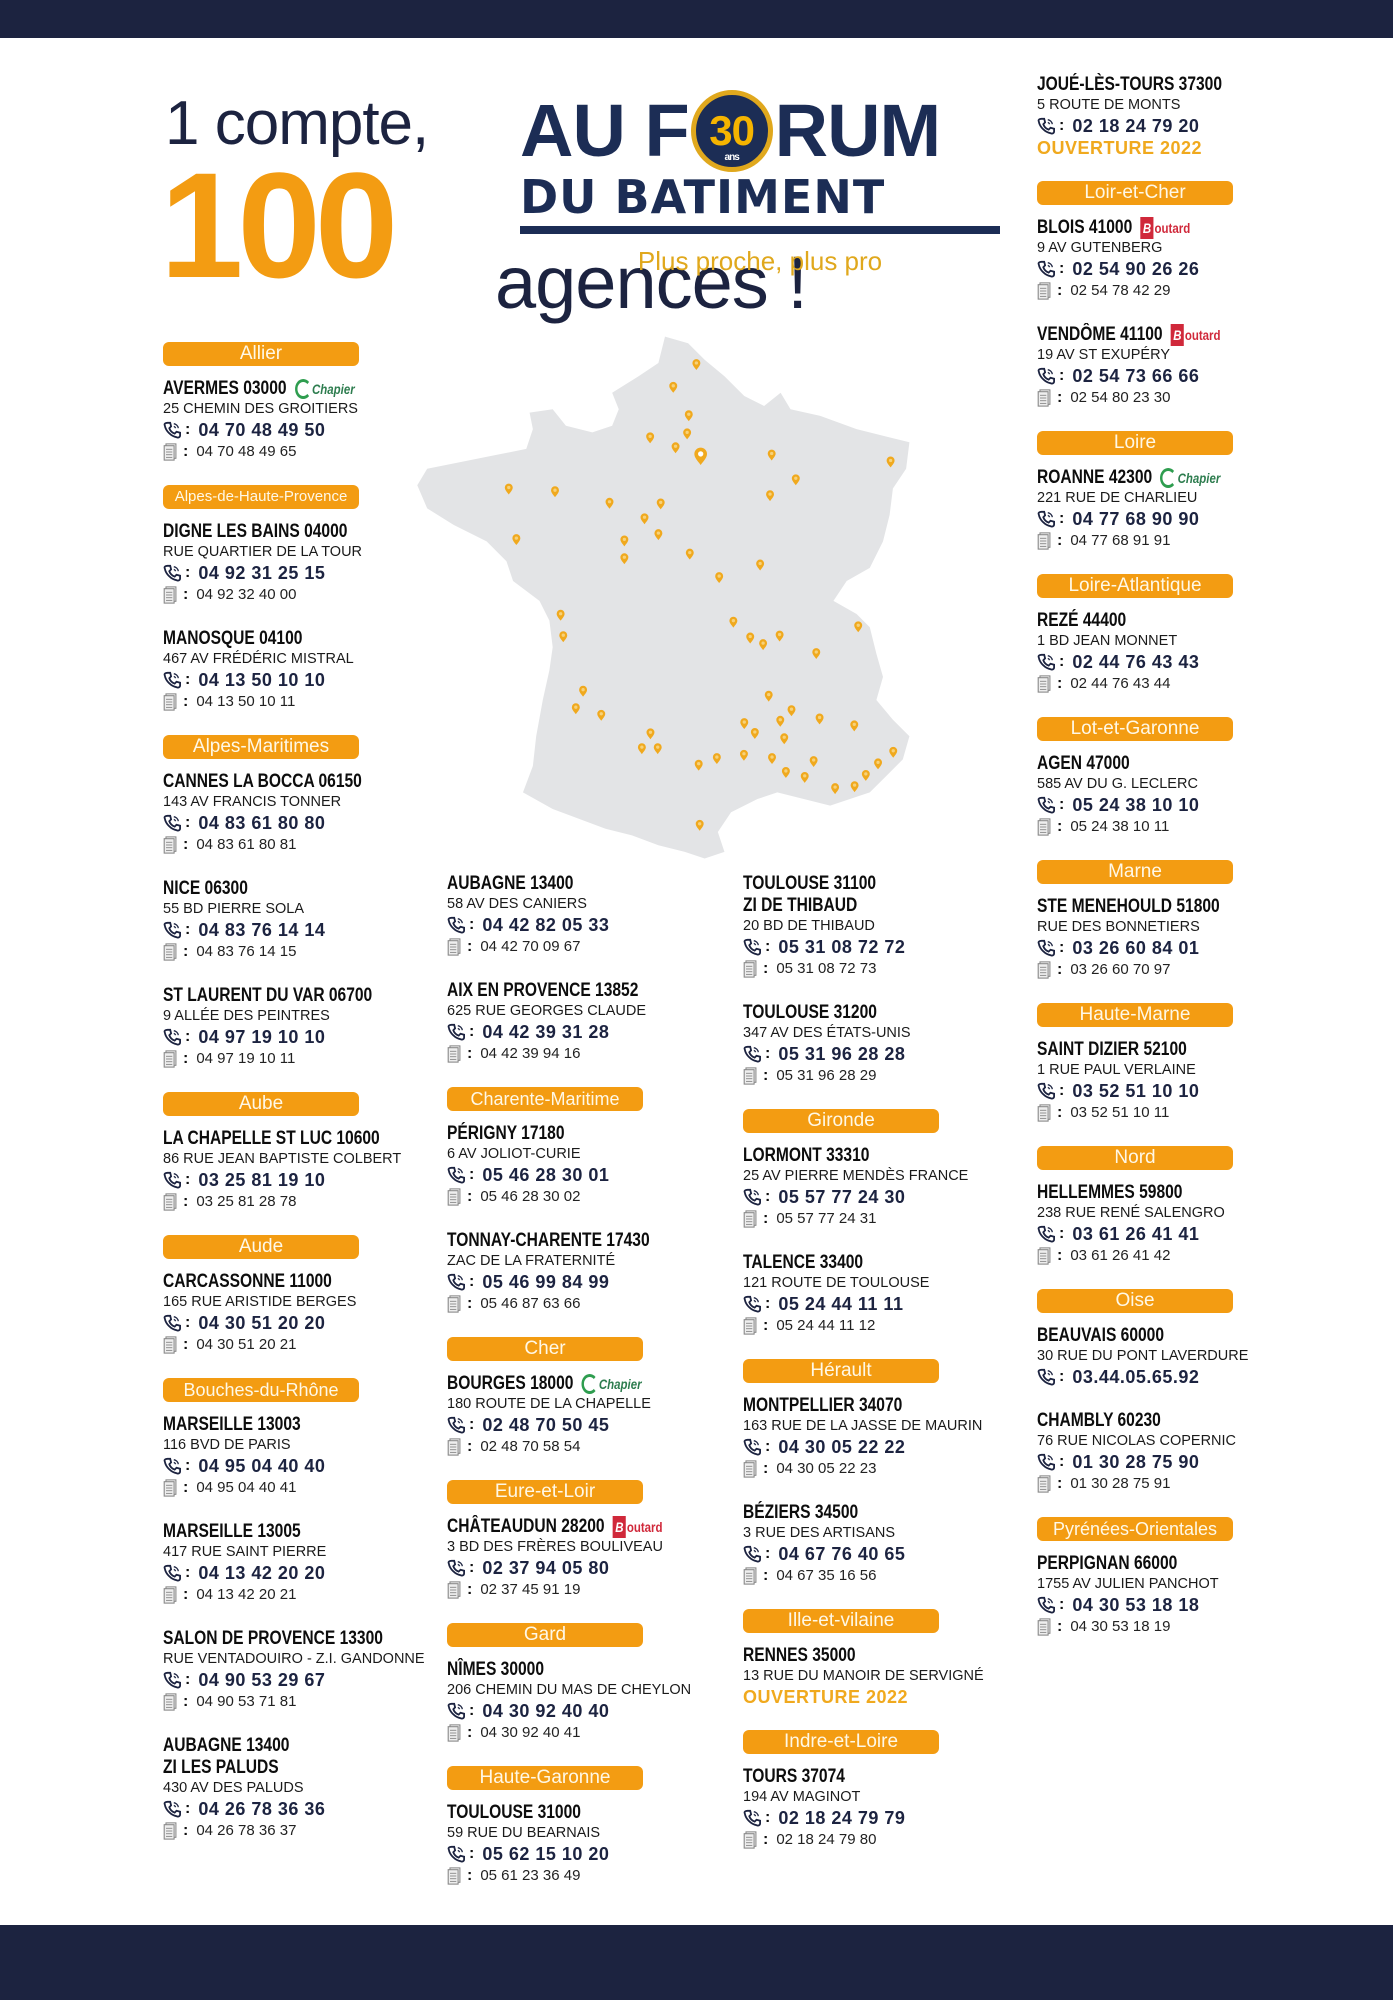  Describe the element at coordinates (546, 1711) in the screenshot. I see `phone-number: 04 30 92 40 40` at that location.